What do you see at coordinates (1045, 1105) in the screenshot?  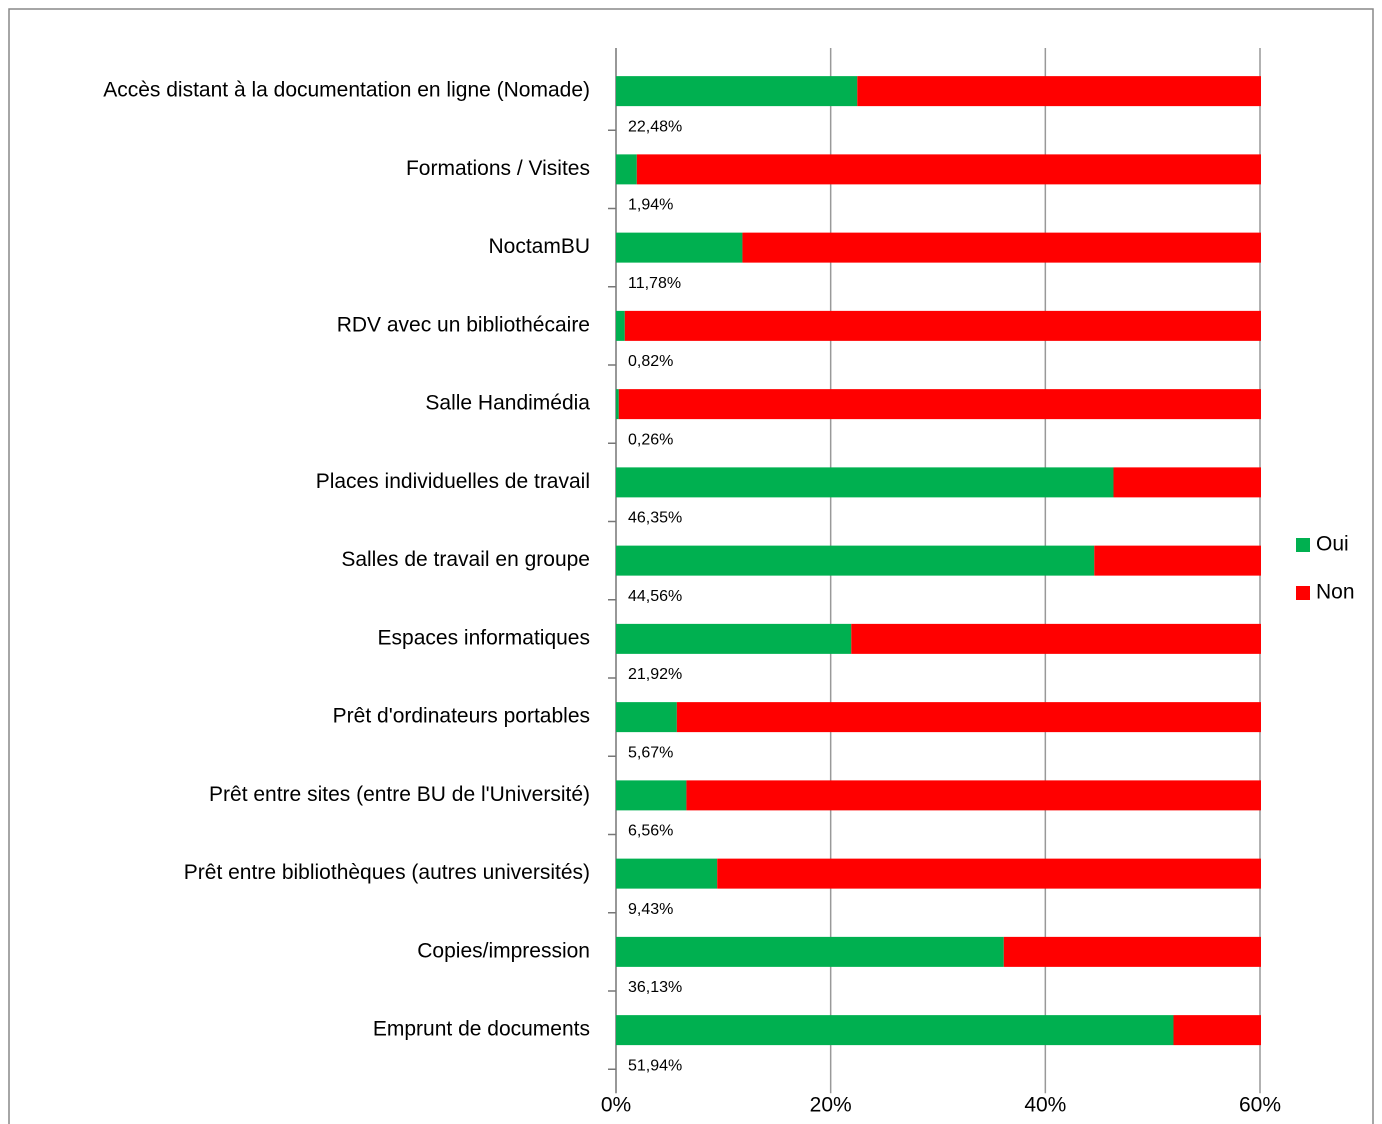 I see `x-tick-label: 40%` at bounding box center [1045, 1105].